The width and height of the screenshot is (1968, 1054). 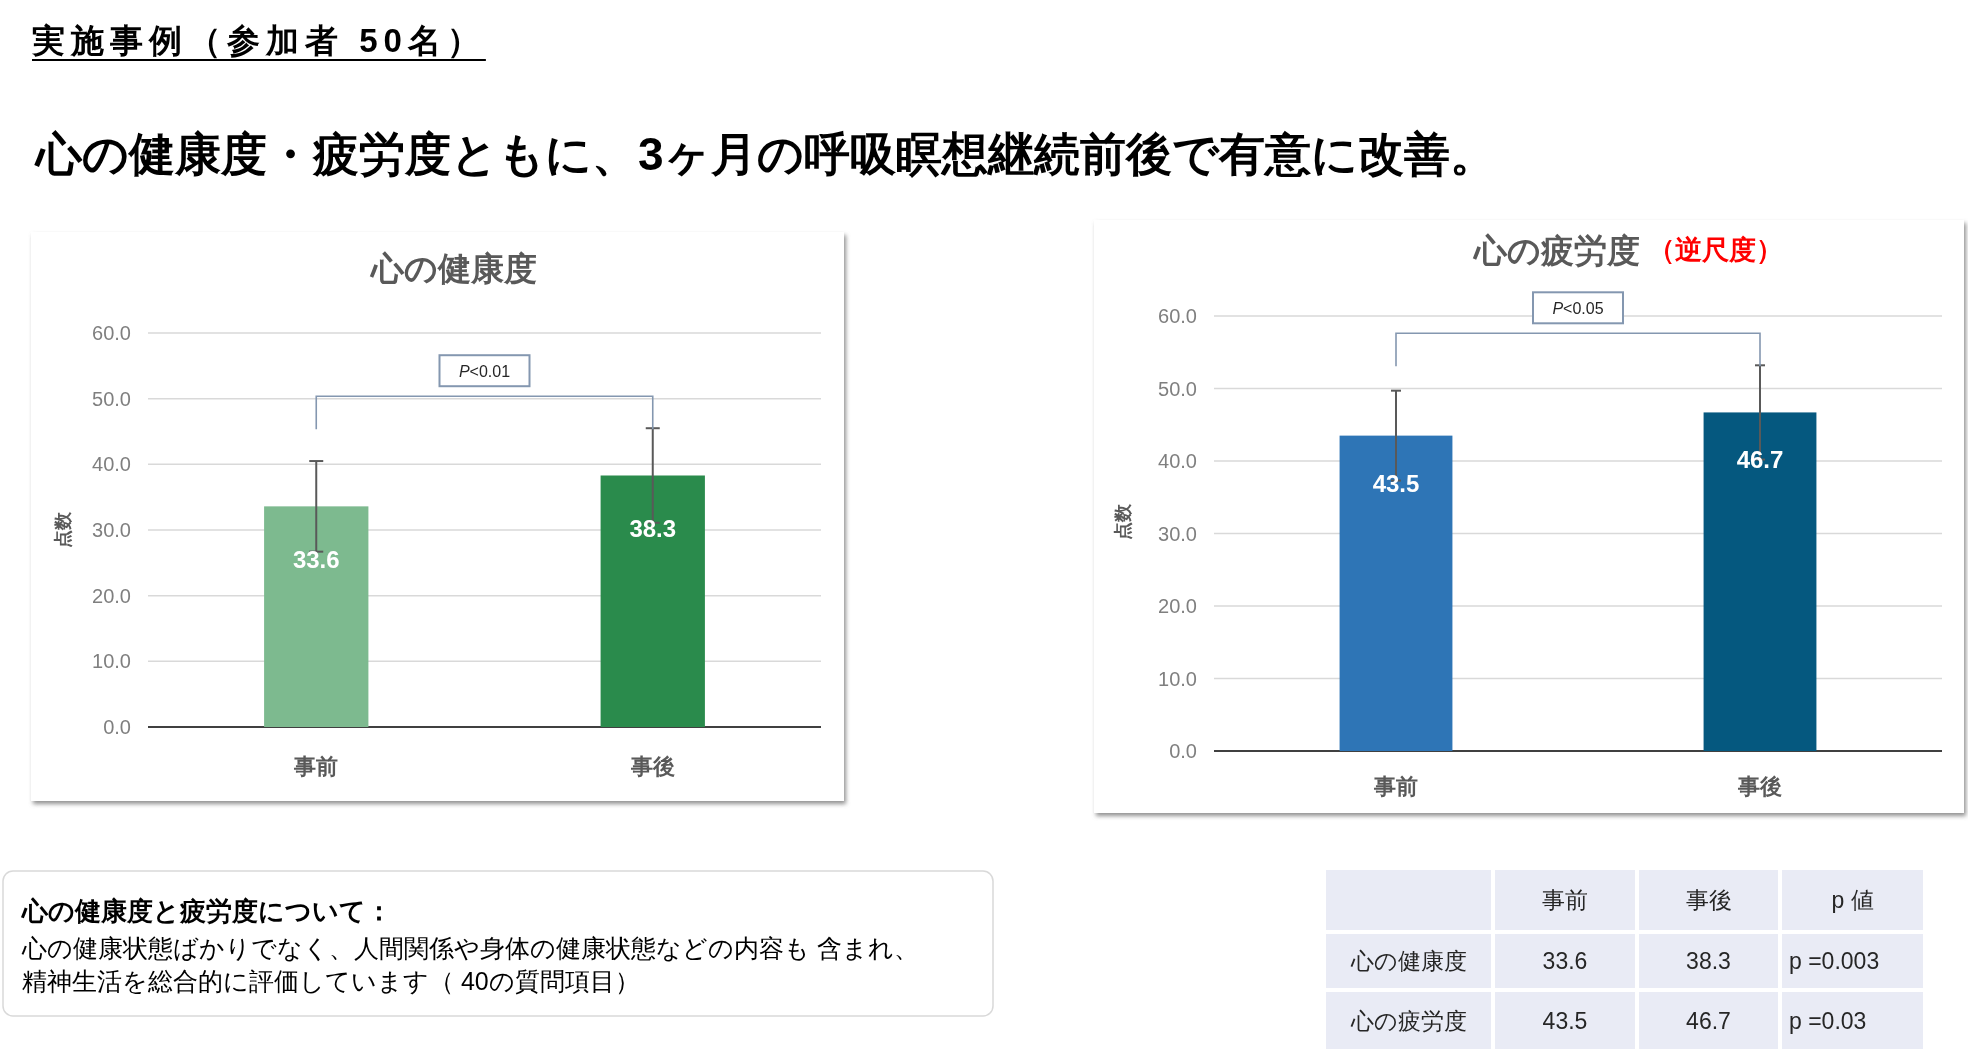 What do you see at coordinates (1578, 308) in the screenshot?
I see `annotation: P<0.05` at bounding box center [1578, 308].